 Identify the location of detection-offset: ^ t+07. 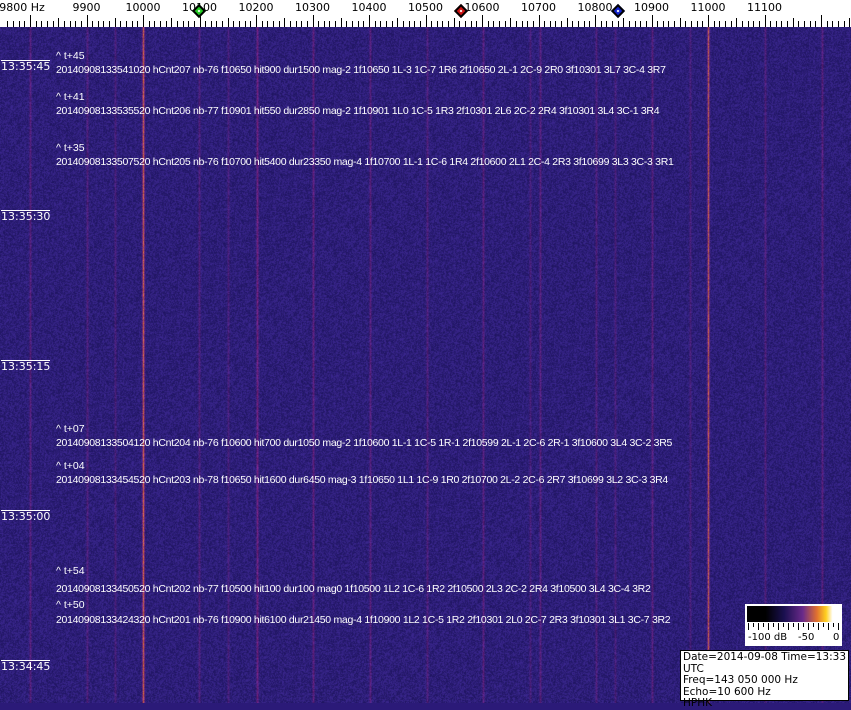
(70, 429).